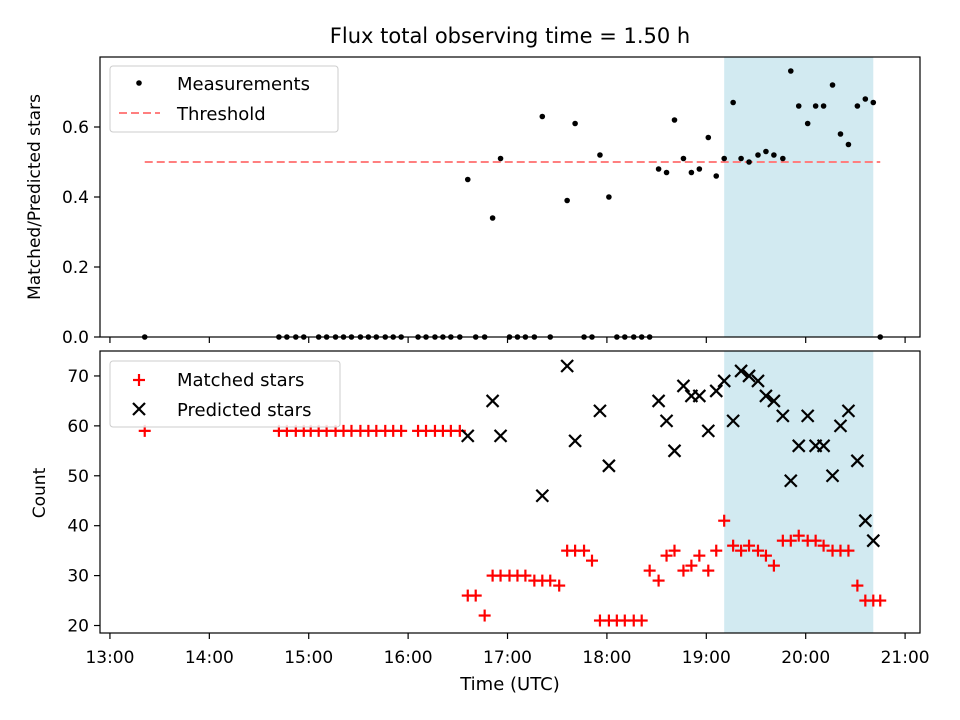 This screenshot has width=960, height=720. What do you see at coordinates (78, 577) in the screenshot?
I see `bottom-y-tick-label: 30` at bounding box center [78, 577].